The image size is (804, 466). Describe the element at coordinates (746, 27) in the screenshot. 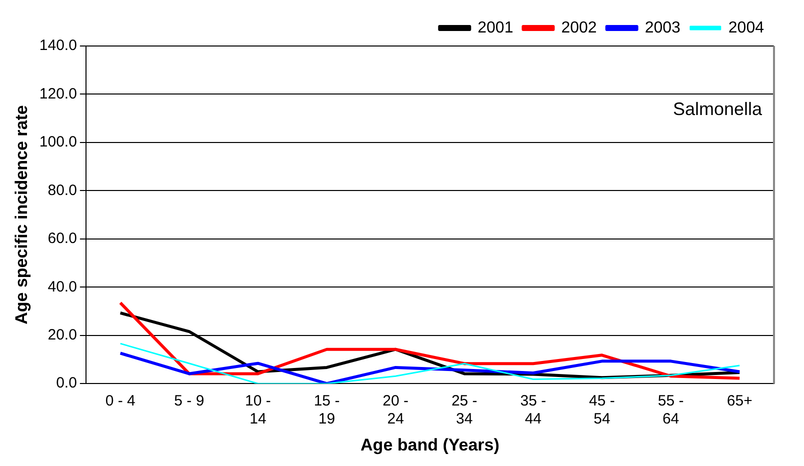

I see `legend-label: 2004` at that location.